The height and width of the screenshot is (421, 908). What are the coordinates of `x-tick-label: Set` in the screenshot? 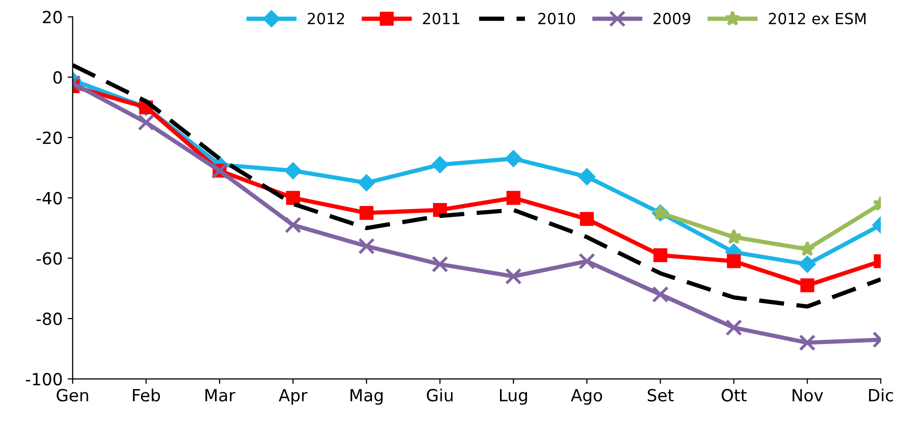 It's located at (661, 395).